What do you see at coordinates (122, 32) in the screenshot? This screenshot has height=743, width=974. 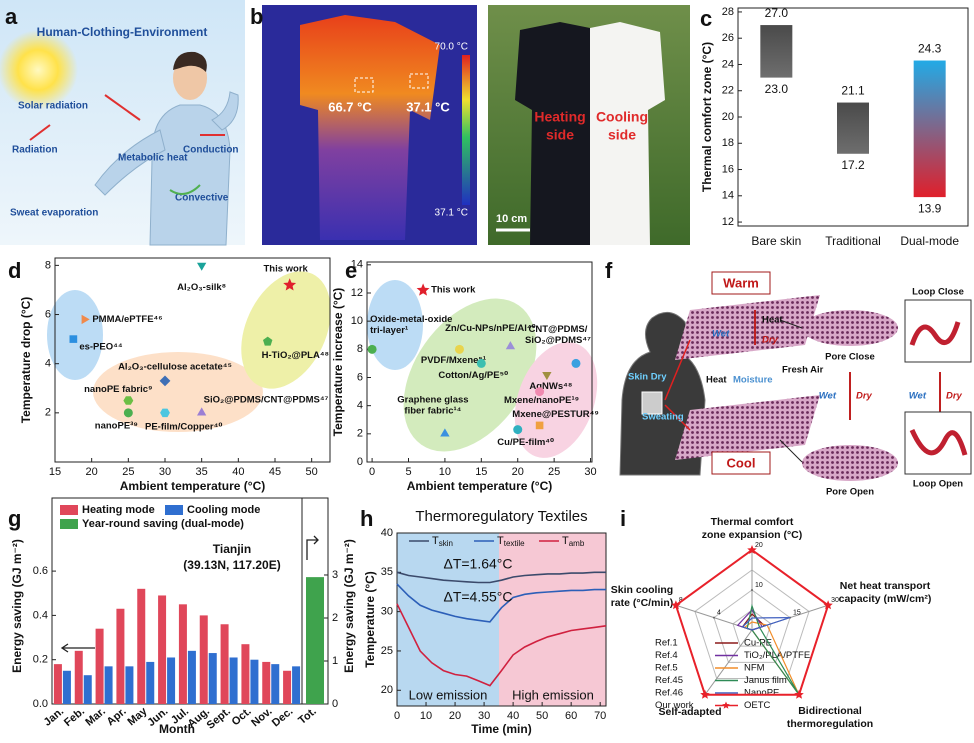 I see `panel-title: Human-Clothing-Environment` at bounding box center [122, 32].